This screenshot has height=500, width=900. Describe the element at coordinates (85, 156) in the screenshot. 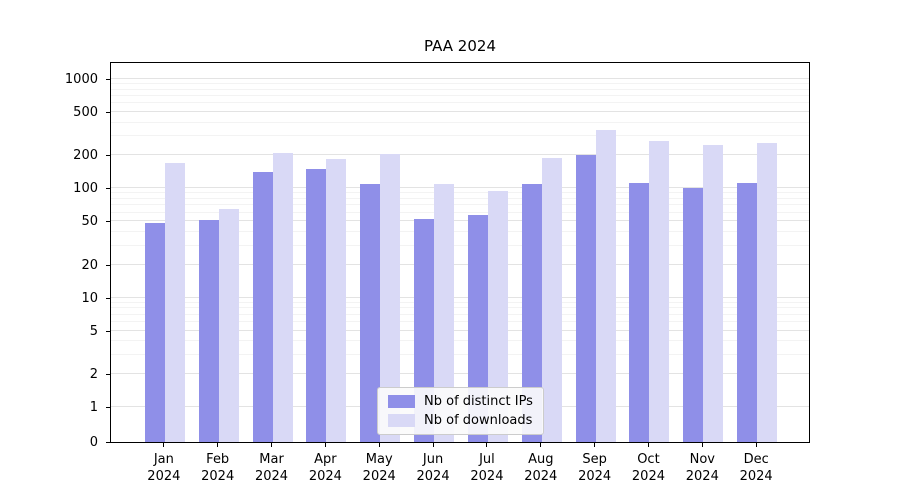

I see `y-tick-label: 200` at that location.